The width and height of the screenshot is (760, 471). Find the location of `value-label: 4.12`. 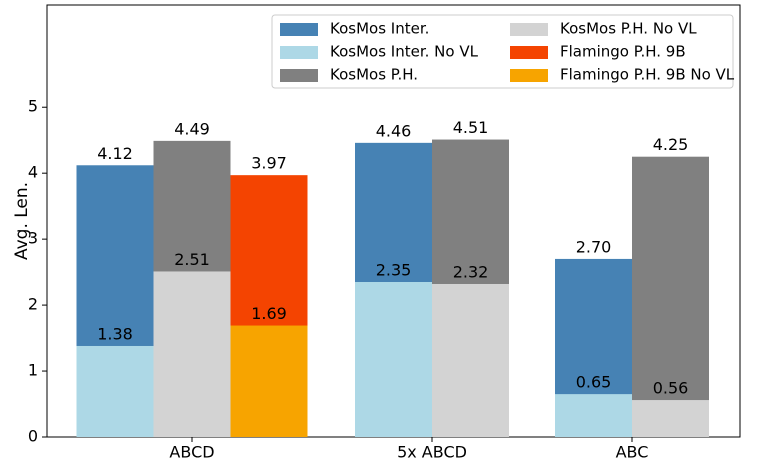

value-label: 4.12 is located at coordinates (115, 153).